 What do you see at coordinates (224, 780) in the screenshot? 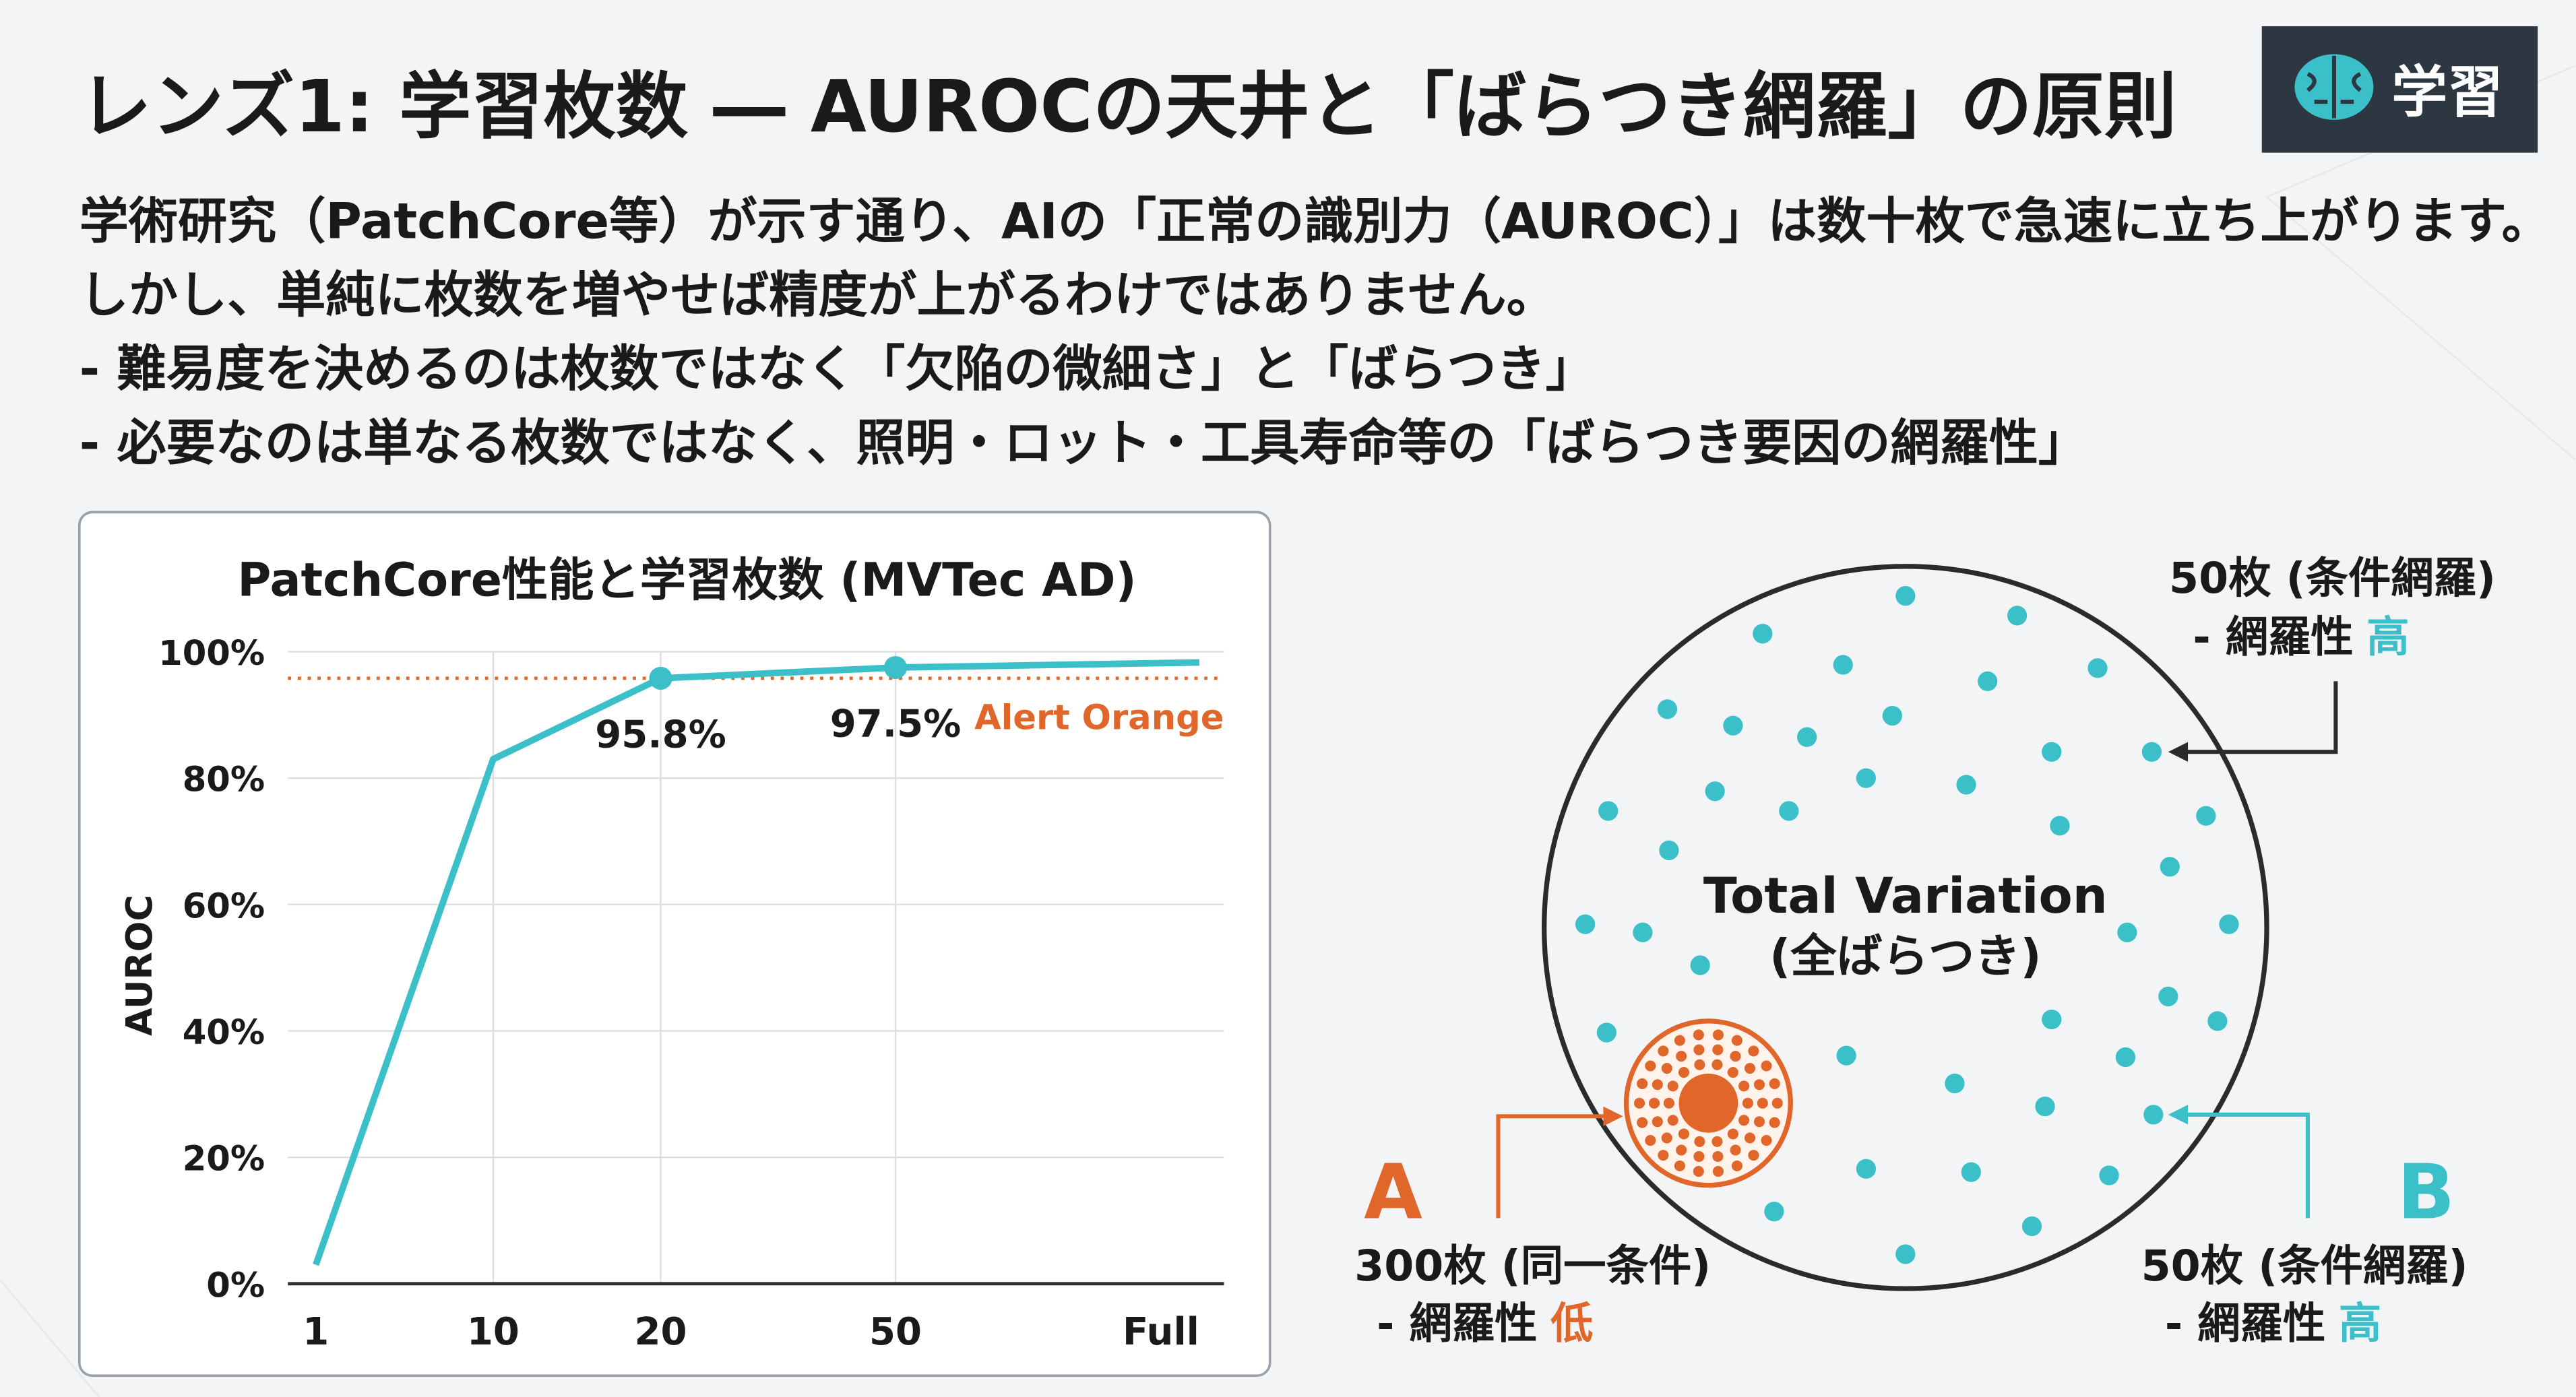
I see `y-tick-label: 80%` at bounding box center [224, 780].